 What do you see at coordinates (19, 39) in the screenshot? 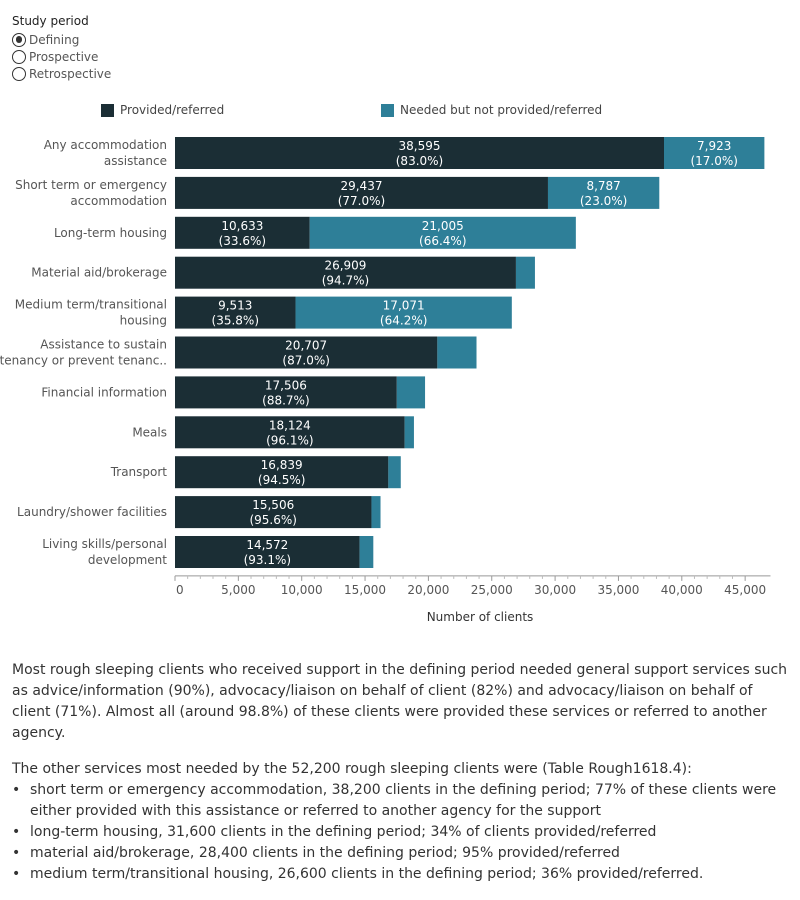
I see `radio-checked-icon` at bounding box center [19, 39].